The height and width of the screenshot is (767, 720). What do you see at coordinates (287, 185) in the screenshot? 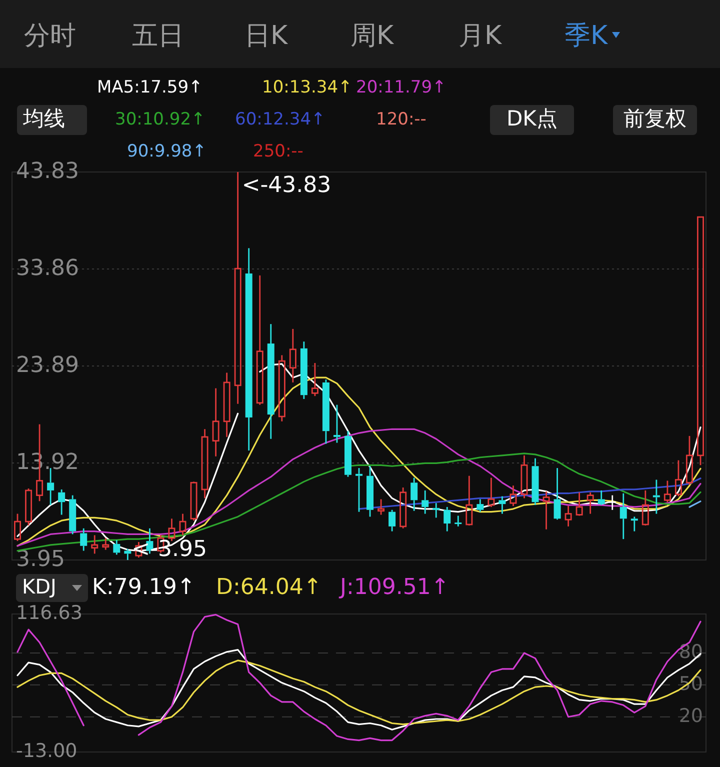
I see `annotation: <-43.83` at bounding box center [287, 185].